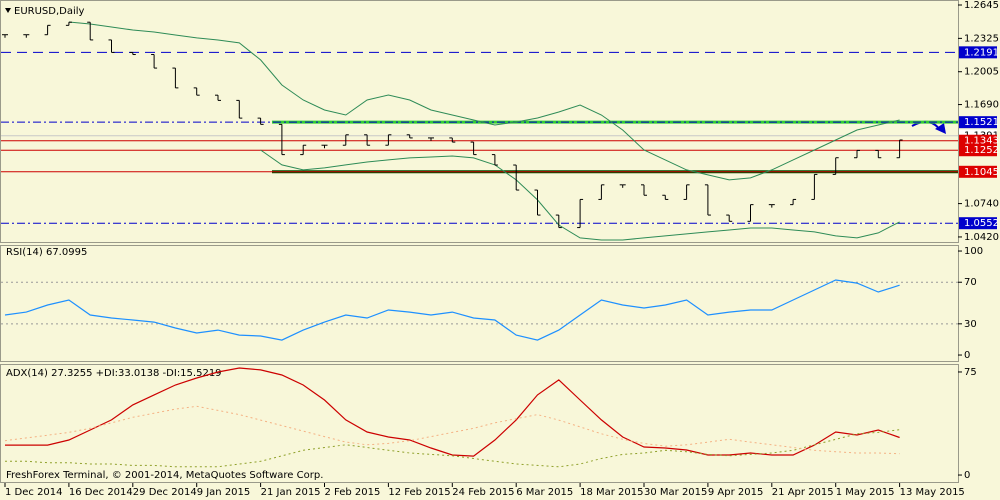  What do you see at coordinates (970, 372) in the screenshot?
I see `y-tick-label: 75` at bounding box center [970, 372].